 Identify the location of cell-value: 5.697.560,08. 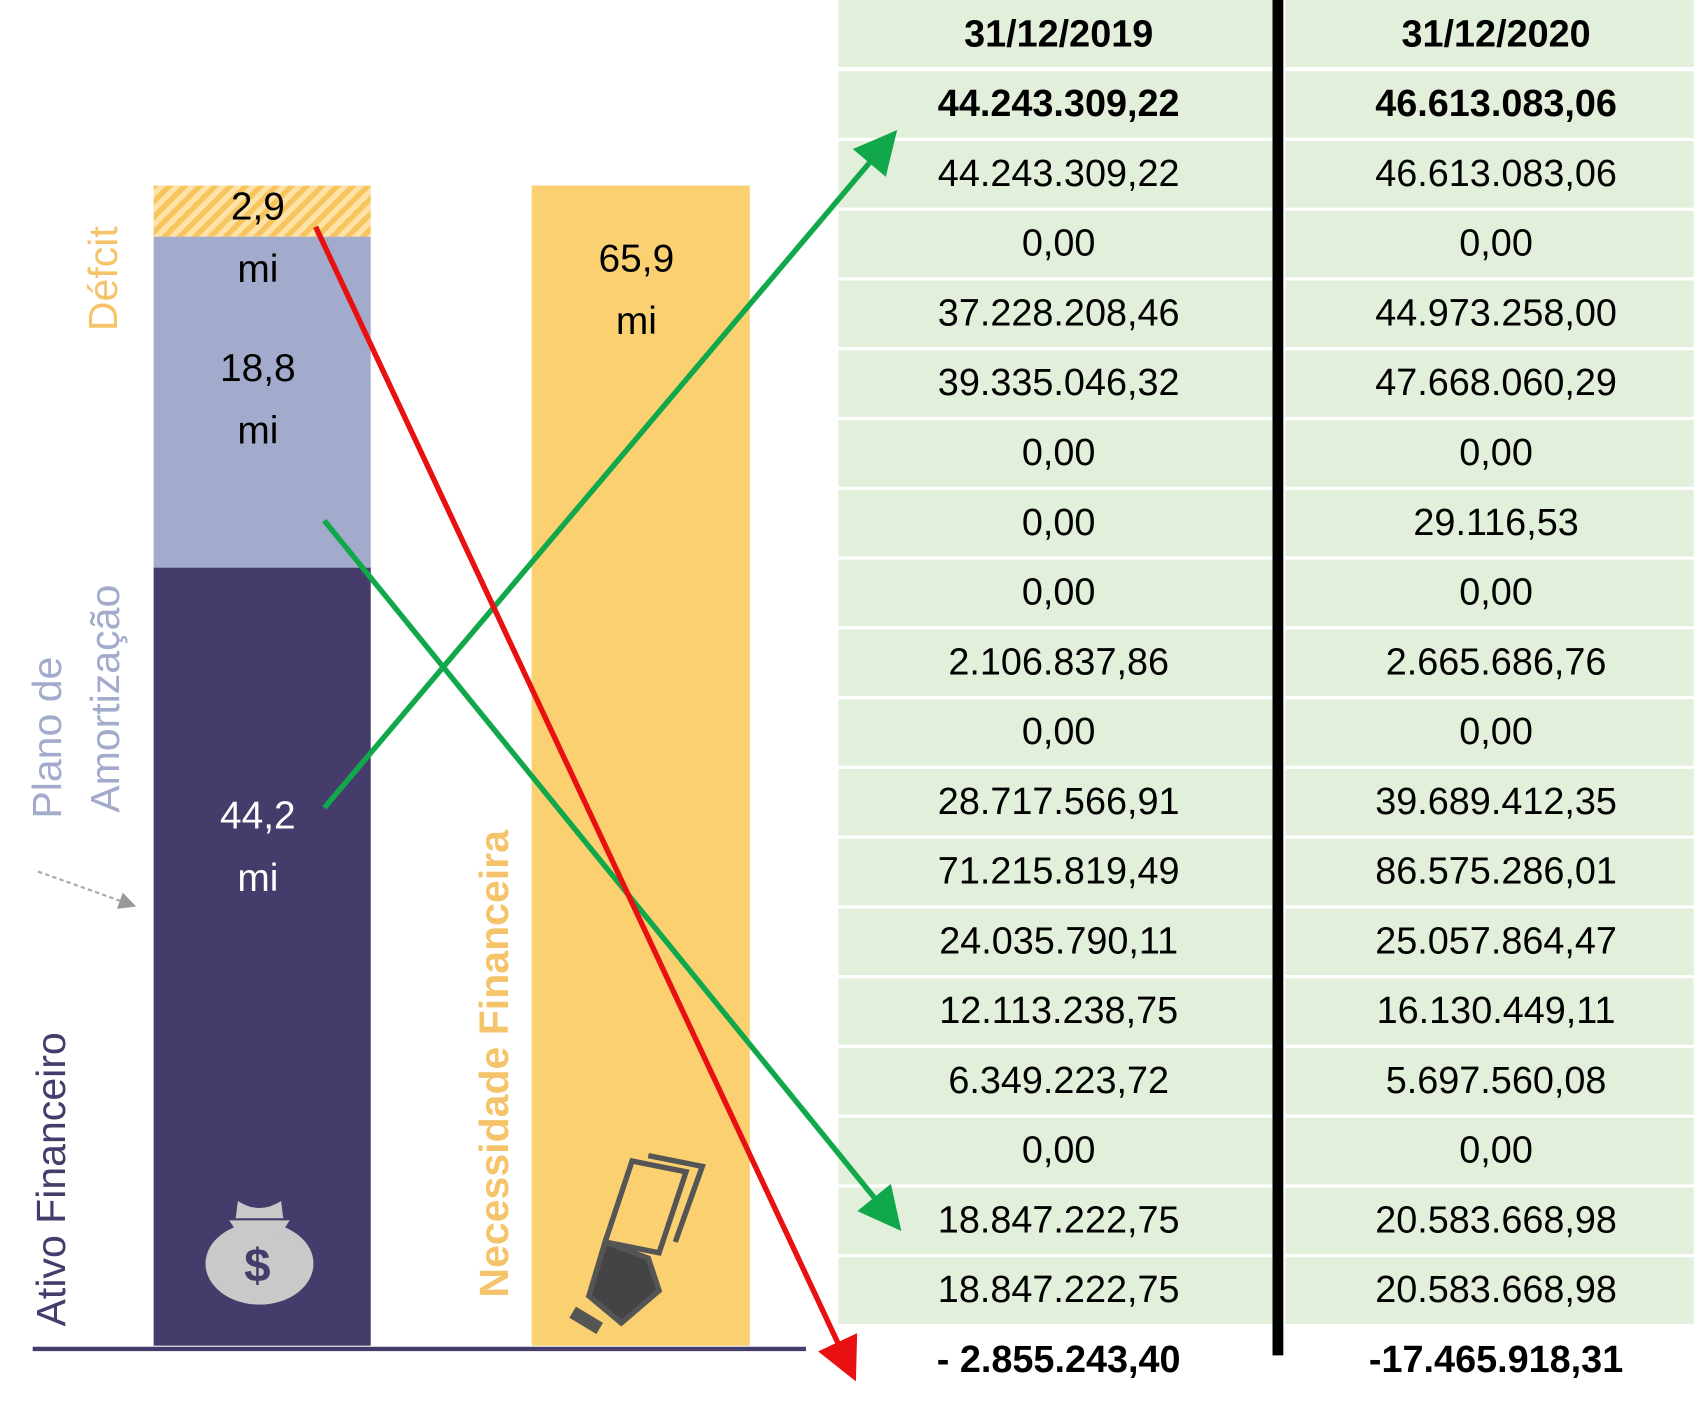
(1496, 1081).